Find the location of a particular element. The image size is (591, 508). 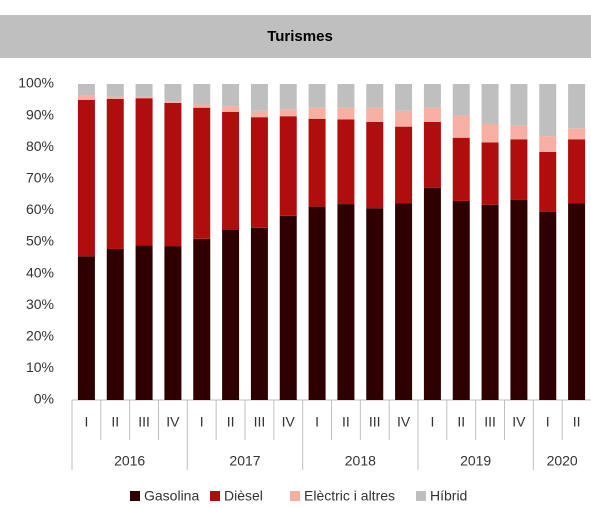

y-tick-label: 30% is located at coordinates (40, 304).